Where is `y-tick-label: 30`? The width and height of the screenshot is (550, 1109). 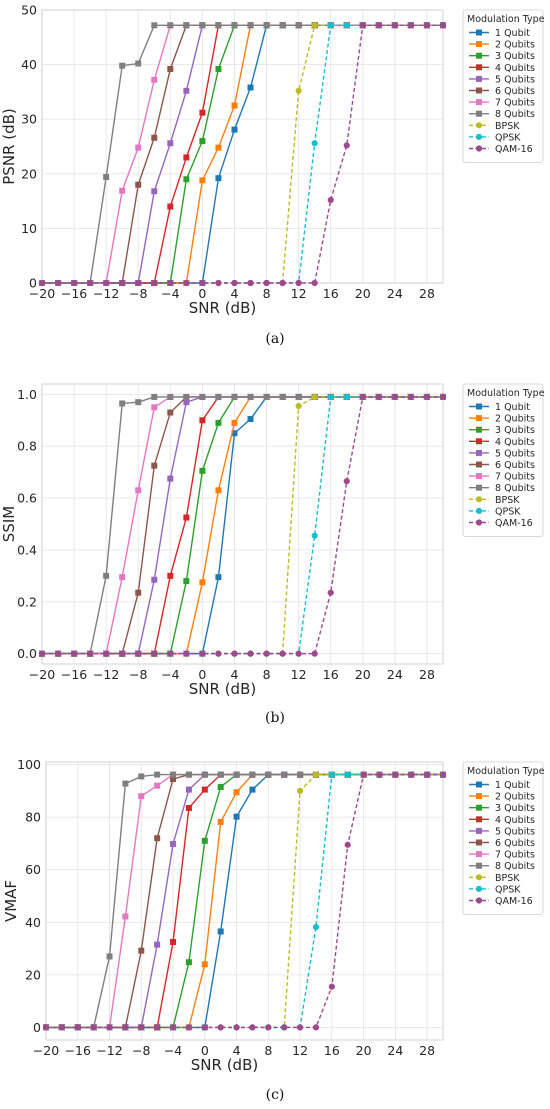
y-tick-label: 30 is located at coordinates (29, 119).